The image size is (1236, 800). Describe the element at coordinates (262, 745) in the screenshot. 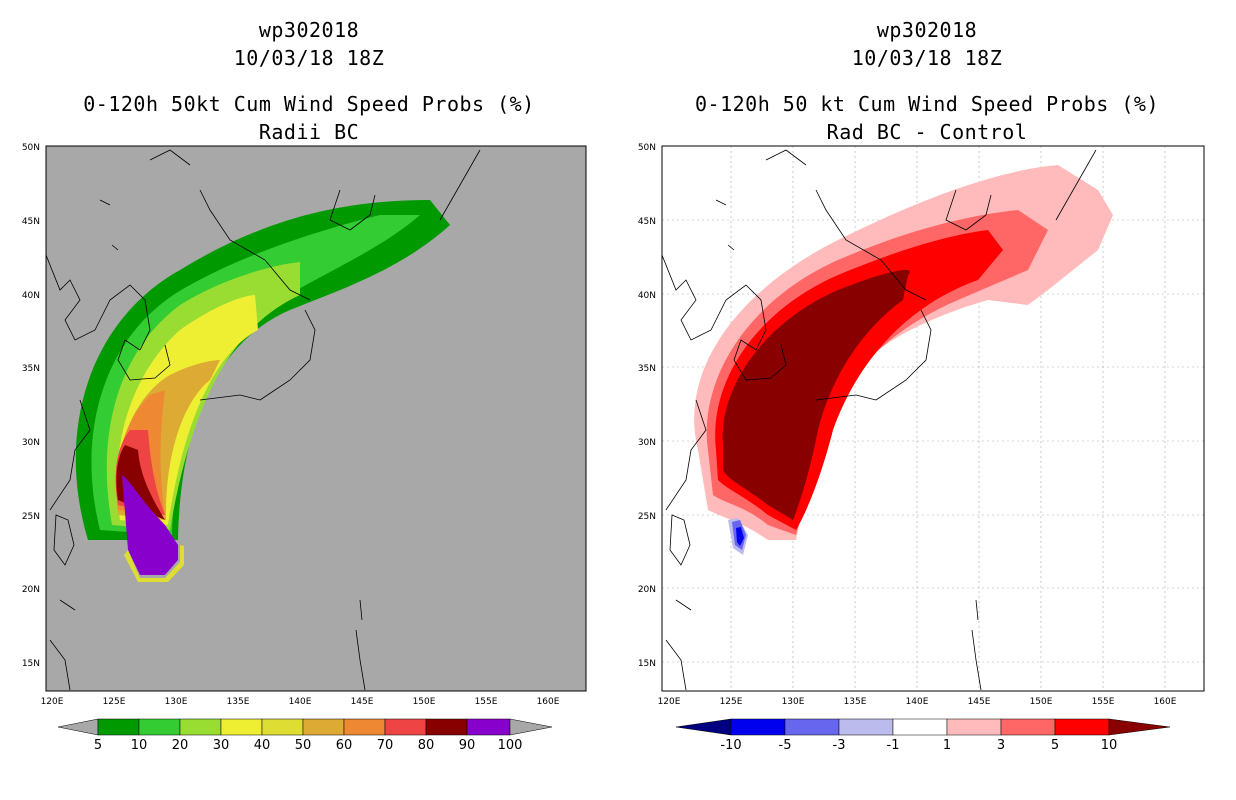

I see `svg-text: 40` at that location.